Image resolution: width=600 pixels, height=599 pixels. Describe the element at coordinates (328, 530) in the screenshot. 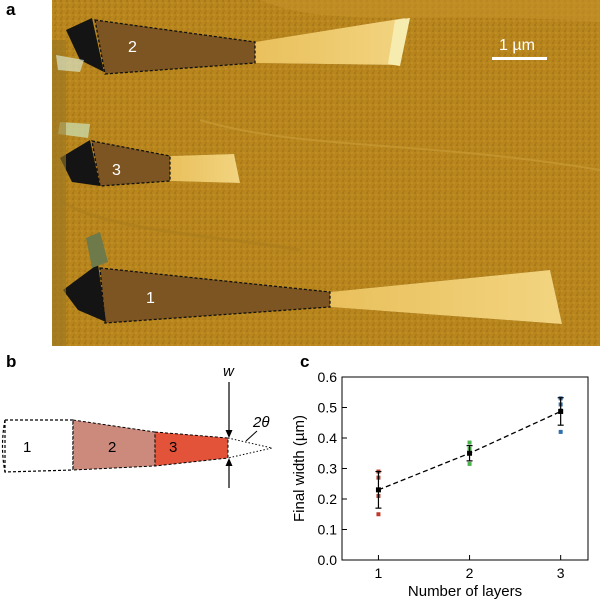

I see `y-tick-label: 0.1` at that location.